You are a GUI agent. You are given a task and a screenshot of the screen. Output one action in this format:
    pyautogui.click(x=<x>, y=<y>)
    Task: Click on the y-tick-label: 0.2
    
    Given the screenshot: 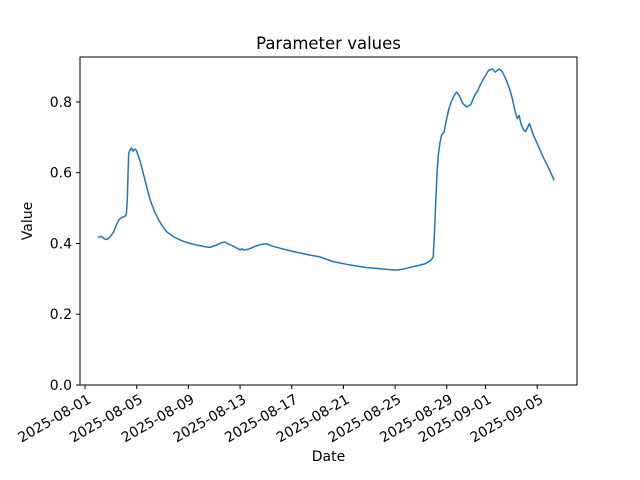 What is the action you would take?
    pyautogui.click(x=61, y=315)
    